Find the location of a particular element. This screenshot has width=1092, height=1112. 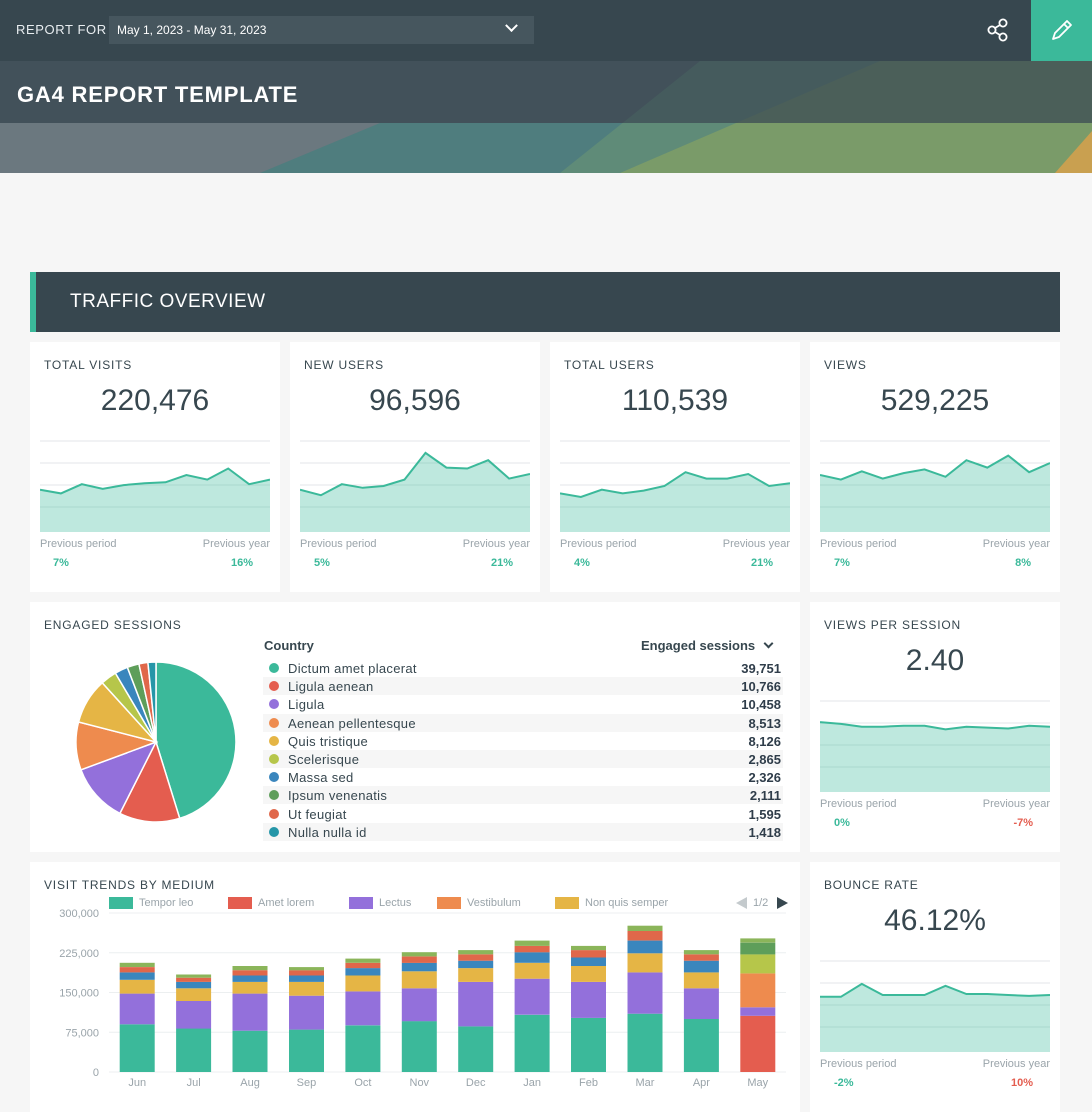

country-name: Ligula is located at coordinates (306, 705).